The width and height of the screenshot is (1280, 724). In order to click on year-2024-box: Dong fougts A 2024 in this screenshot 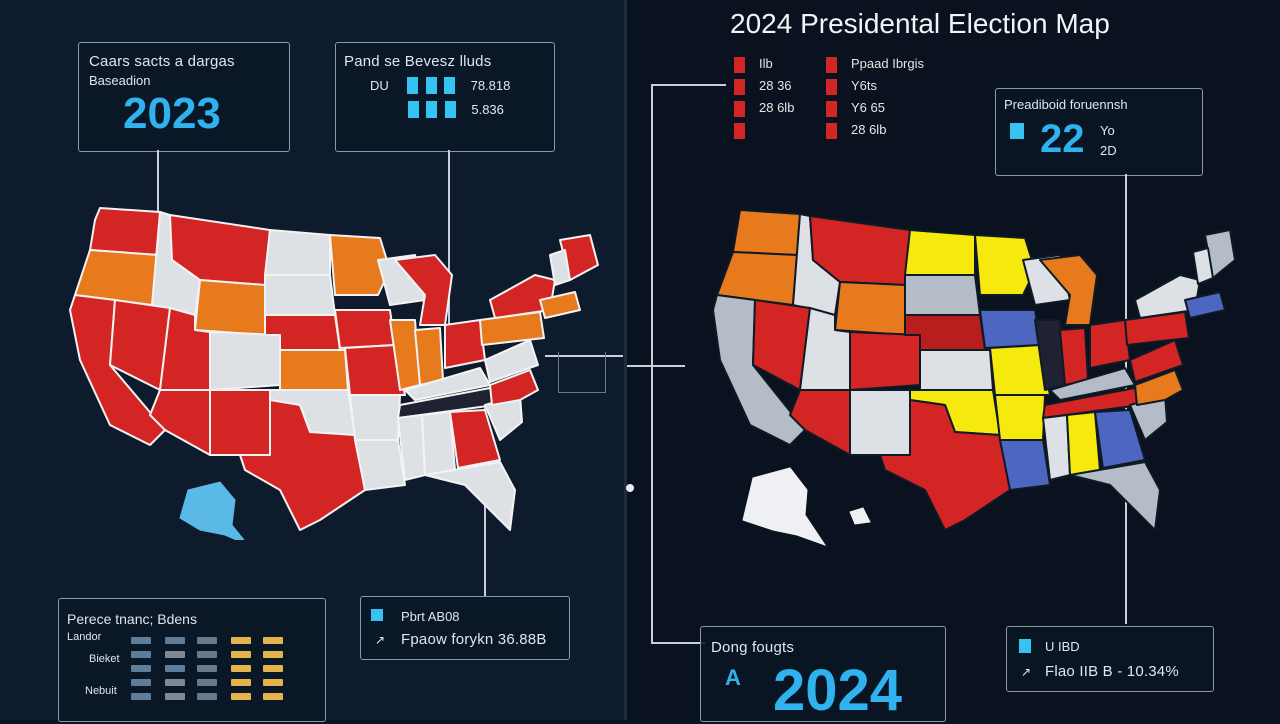, I will do `click(823, 674)`.